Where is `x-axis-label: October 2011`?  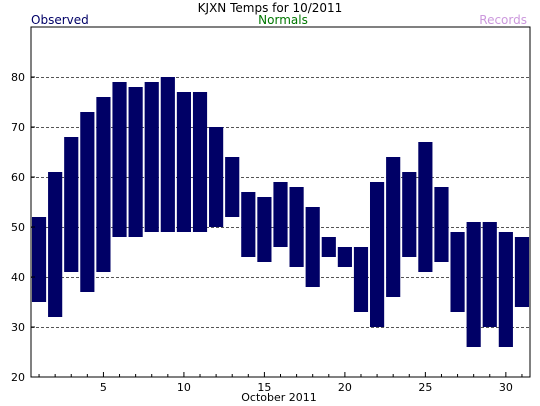
x-axis-label: October 2011 is located at coordinates (279, 397).